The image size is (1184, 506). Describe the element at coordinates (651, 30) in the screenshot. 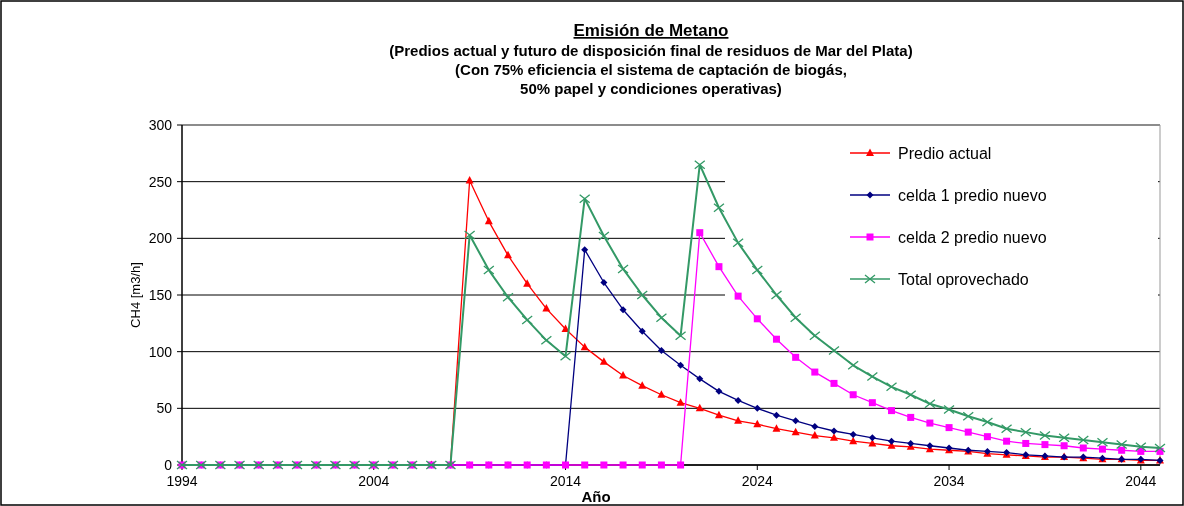

I see `chart-title: Emisión de Metano` at that location.